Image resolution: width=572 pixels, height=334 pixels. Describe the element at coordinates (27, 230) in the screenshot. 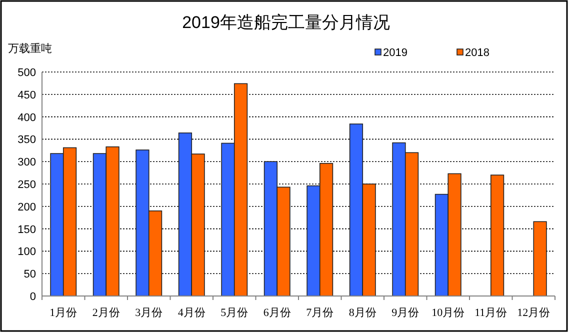

I see `y-tick-label: 150` at that location.